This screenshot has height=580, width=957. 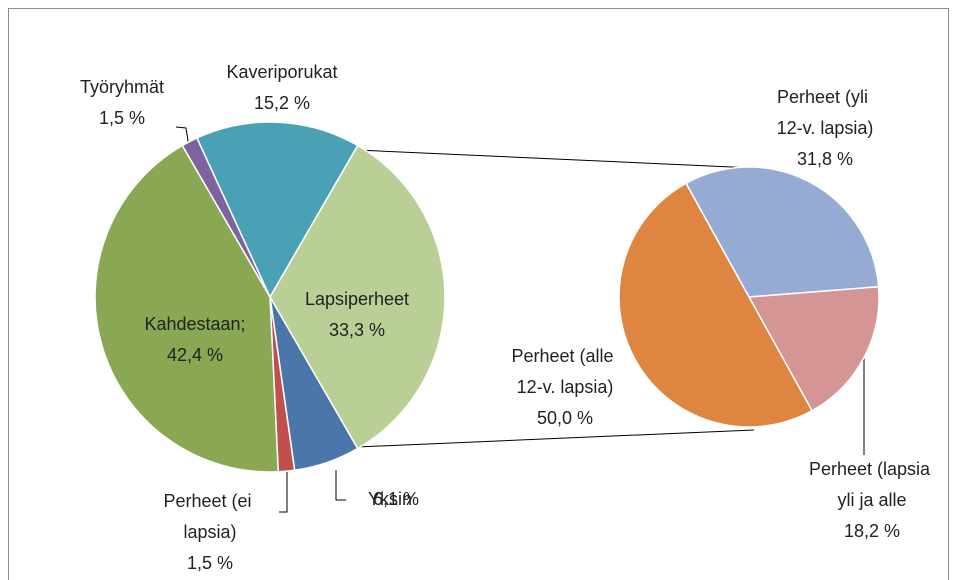 I want to click on slice-label: Lapsiperheet, so click(x=357, y=299).